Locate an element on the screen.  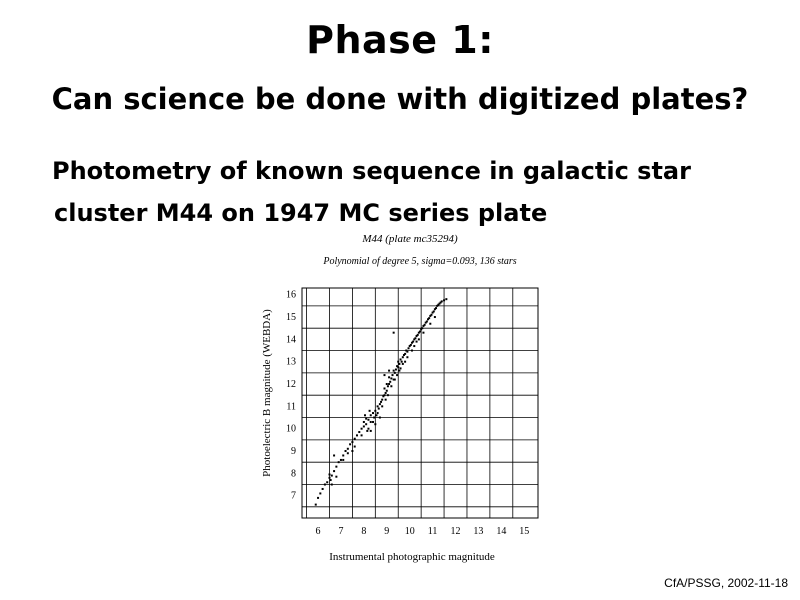
x-tick-label: 14 is located at coordinates (501, 531).